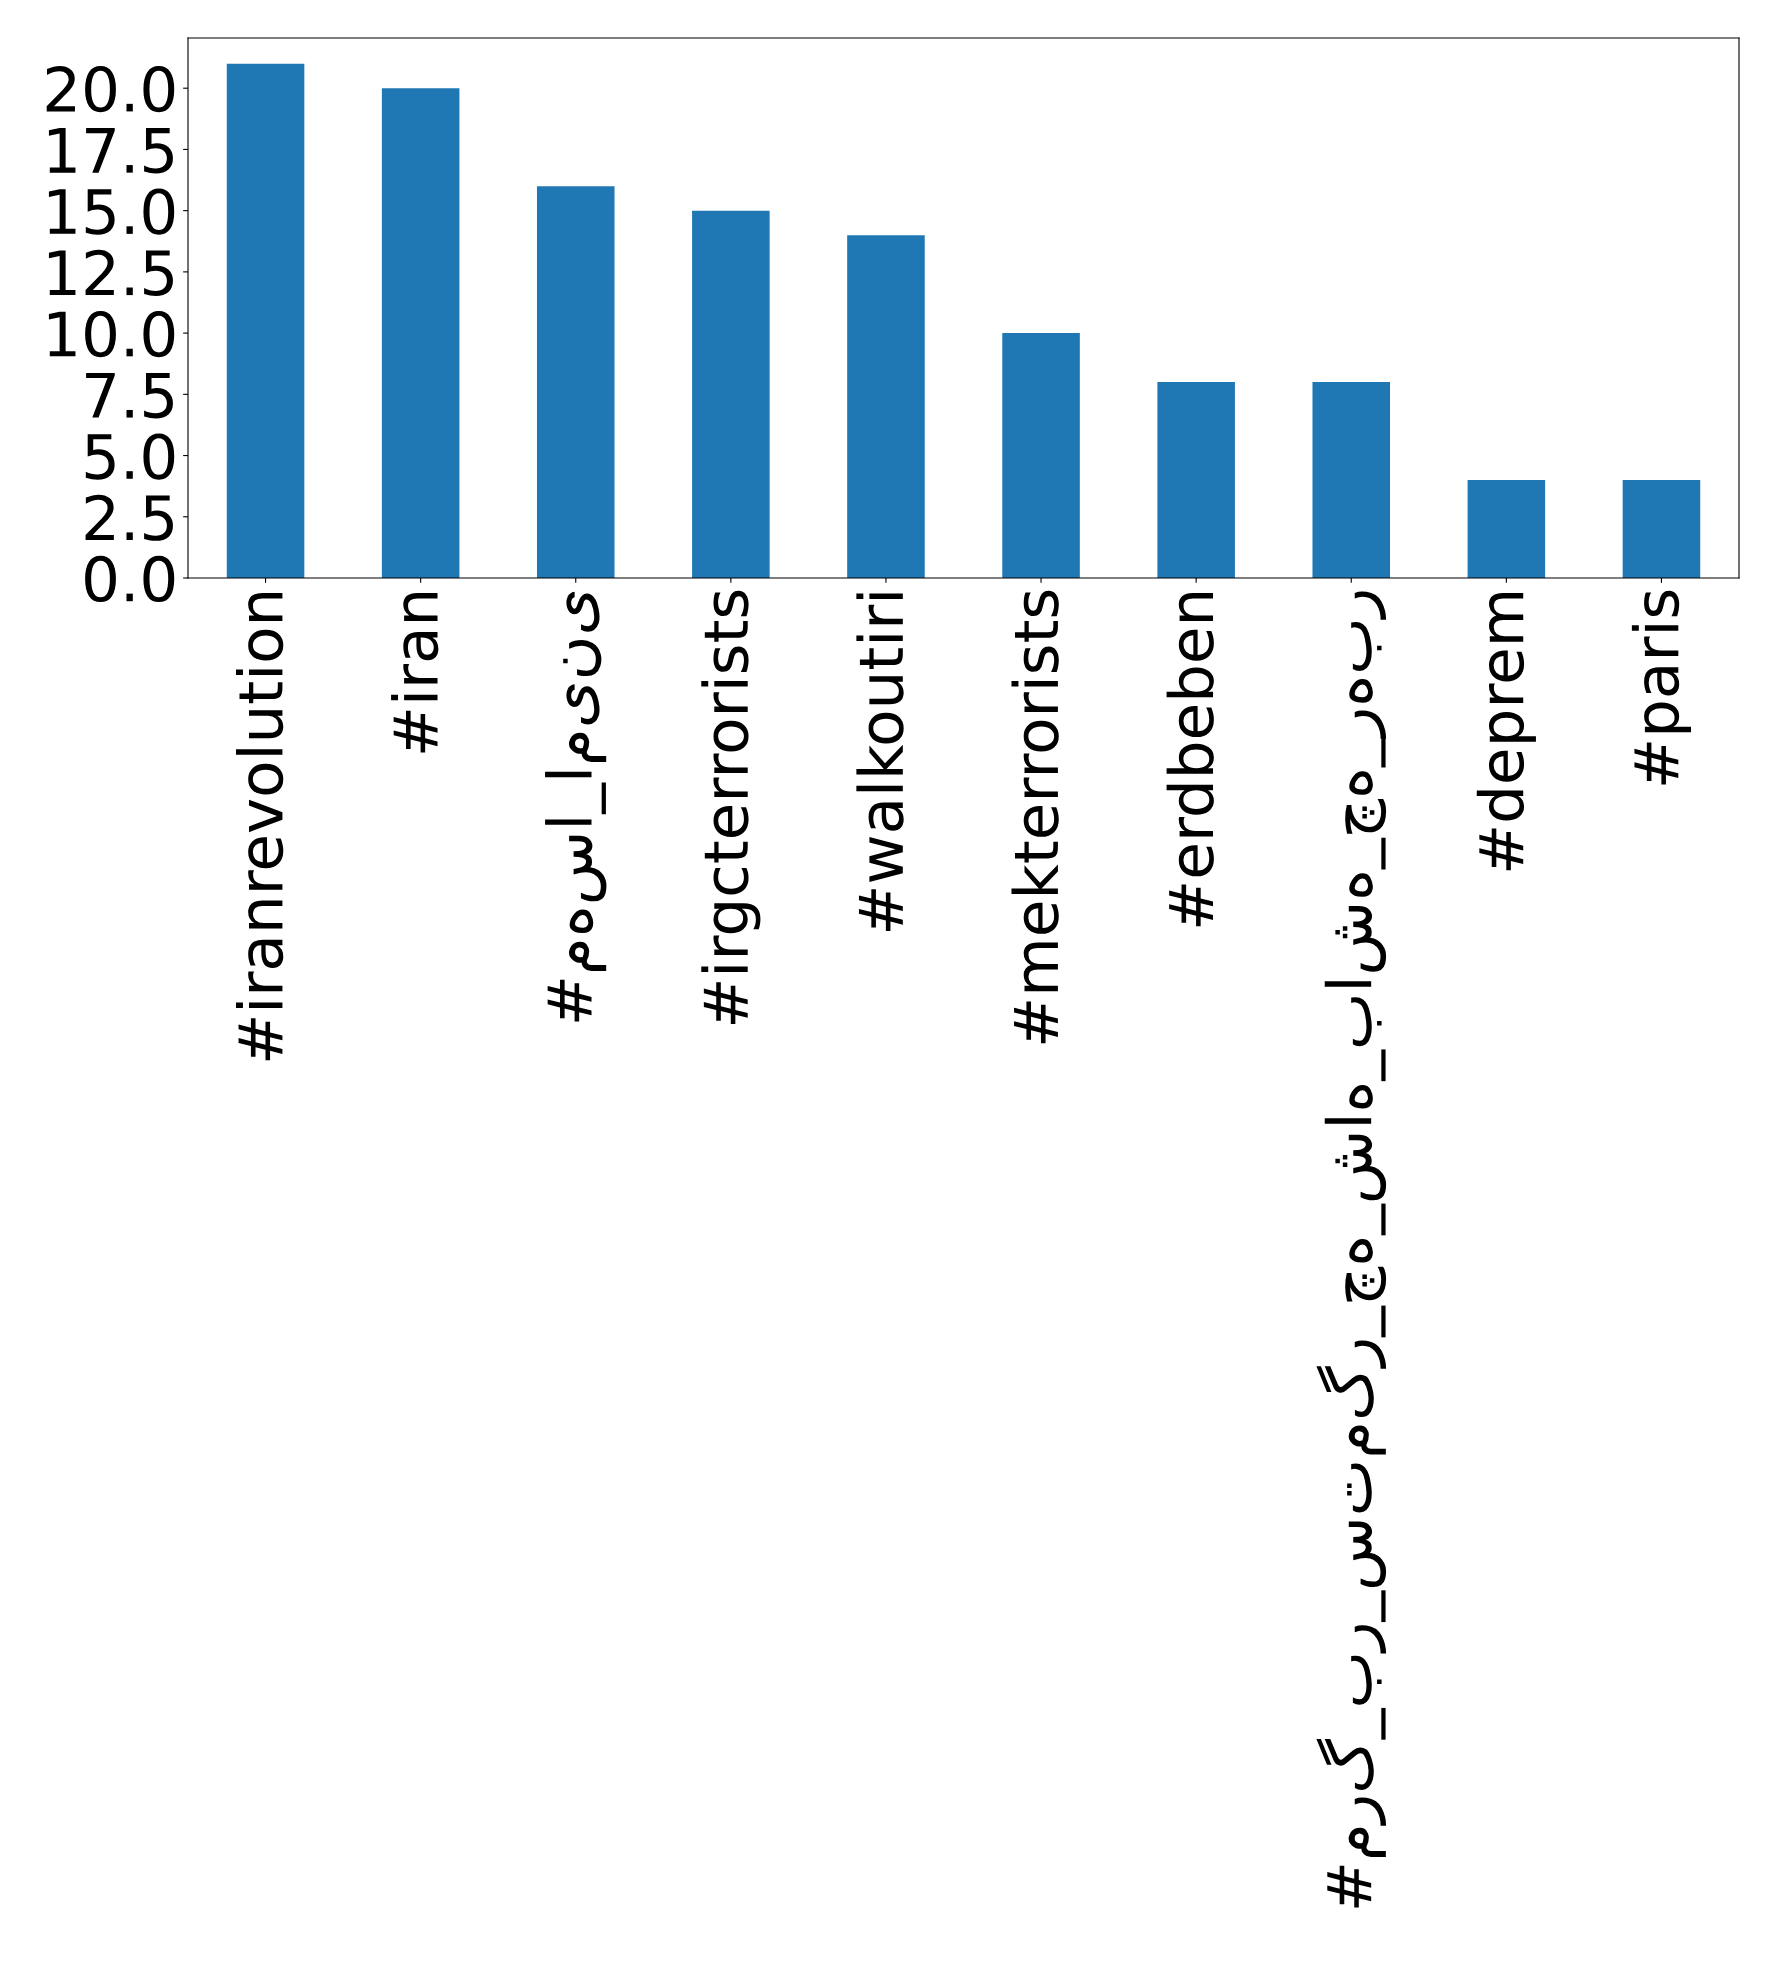  Describe the element at coordinates (111, 211) in the screenshot. I see `y-tick-label: 15.0` at that location.